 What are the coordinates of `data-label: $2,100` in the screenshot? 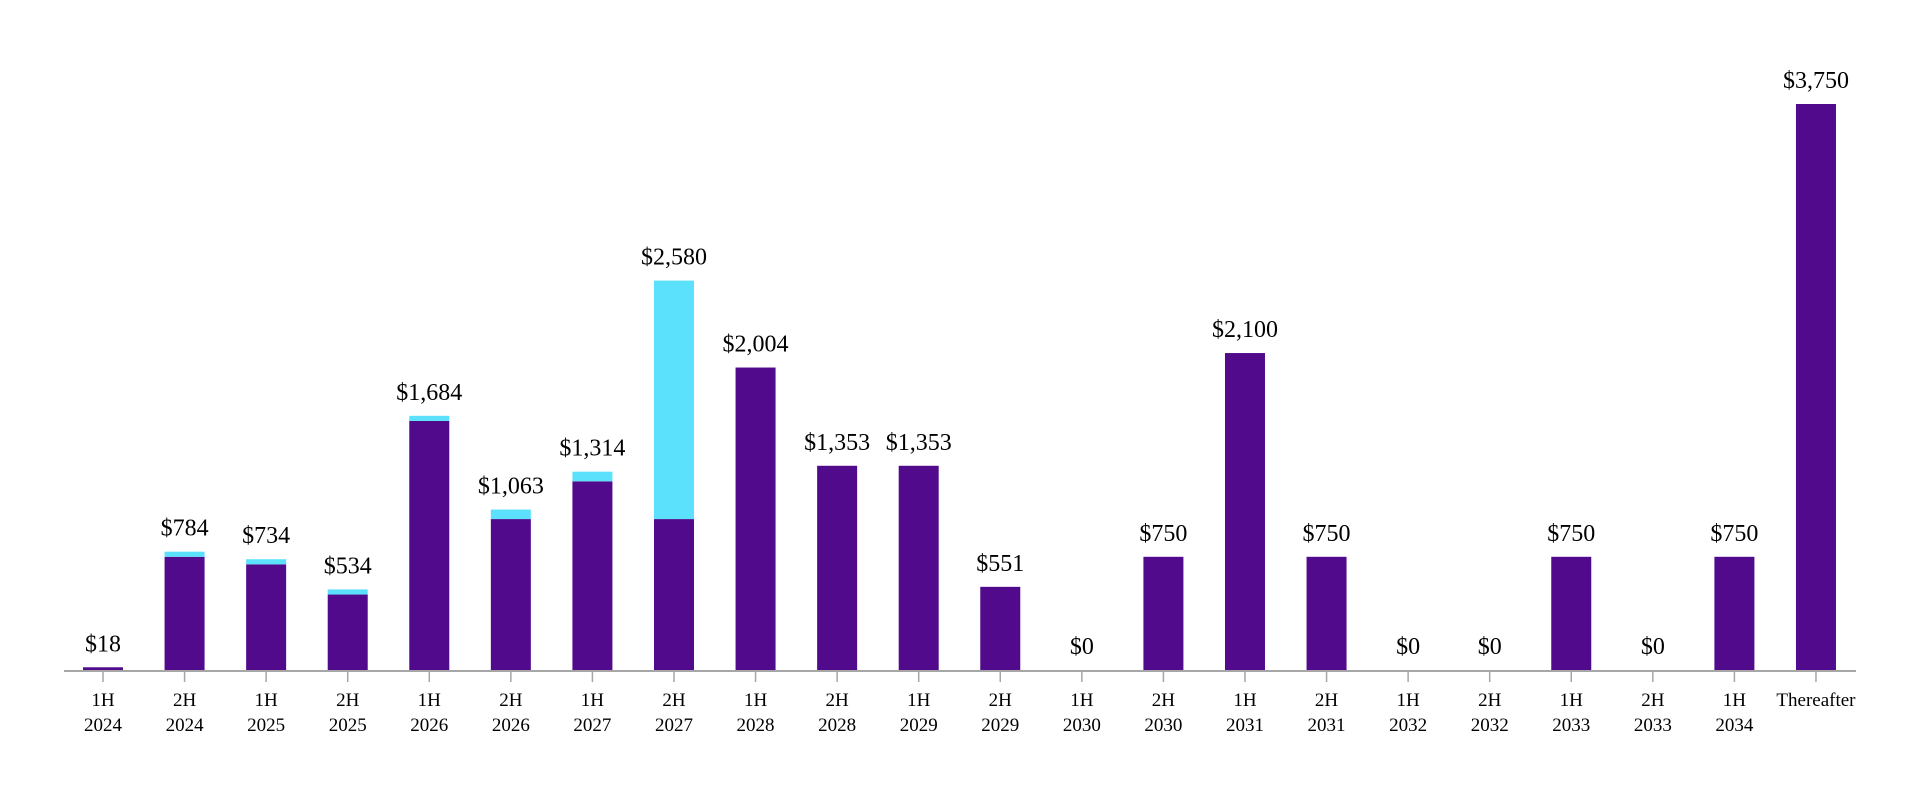 It's located at (1245, 330).